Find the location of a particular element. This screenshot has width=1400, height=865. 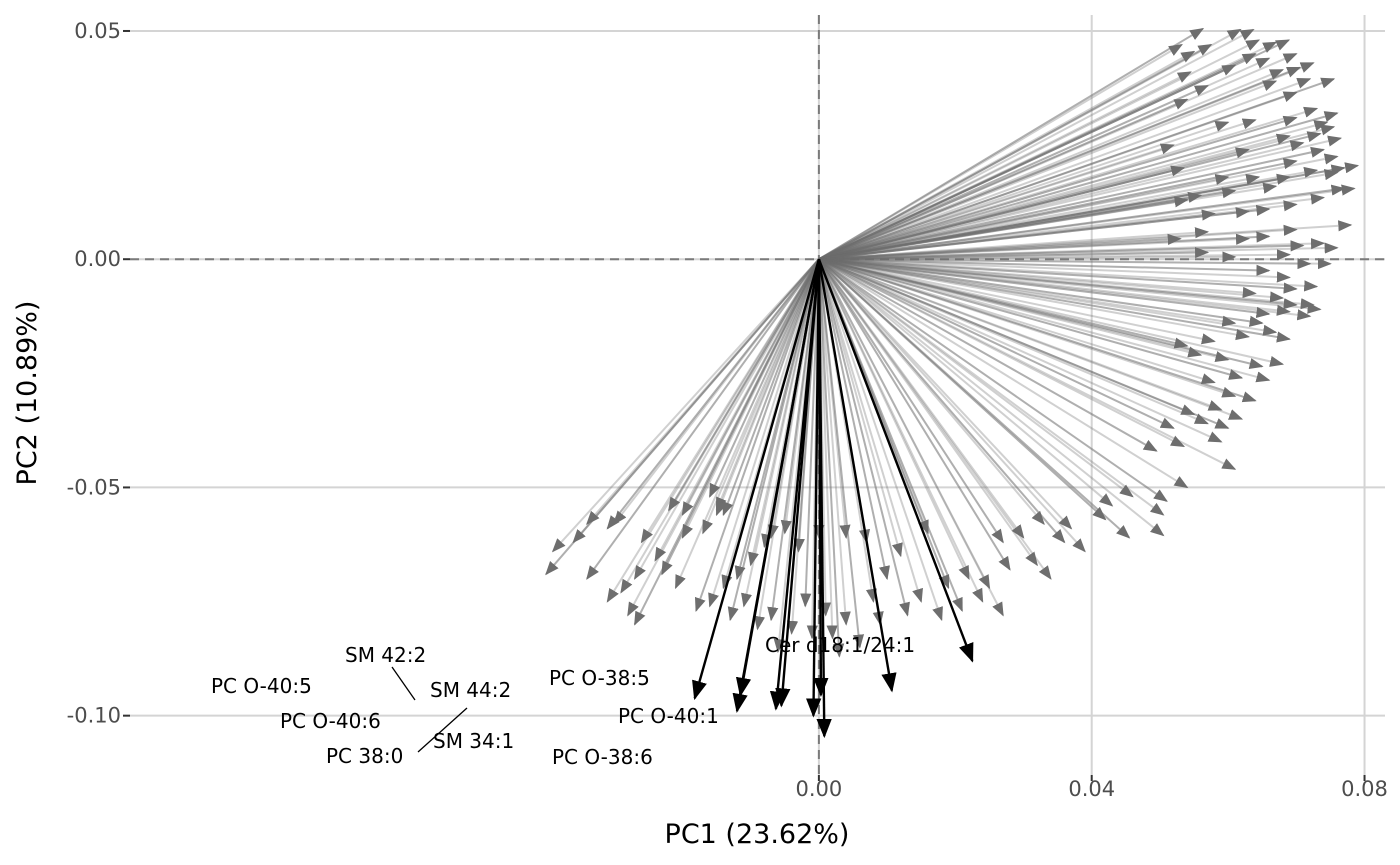

vector-label-8: PC O-40:1 is located at coordinates (668, 716).